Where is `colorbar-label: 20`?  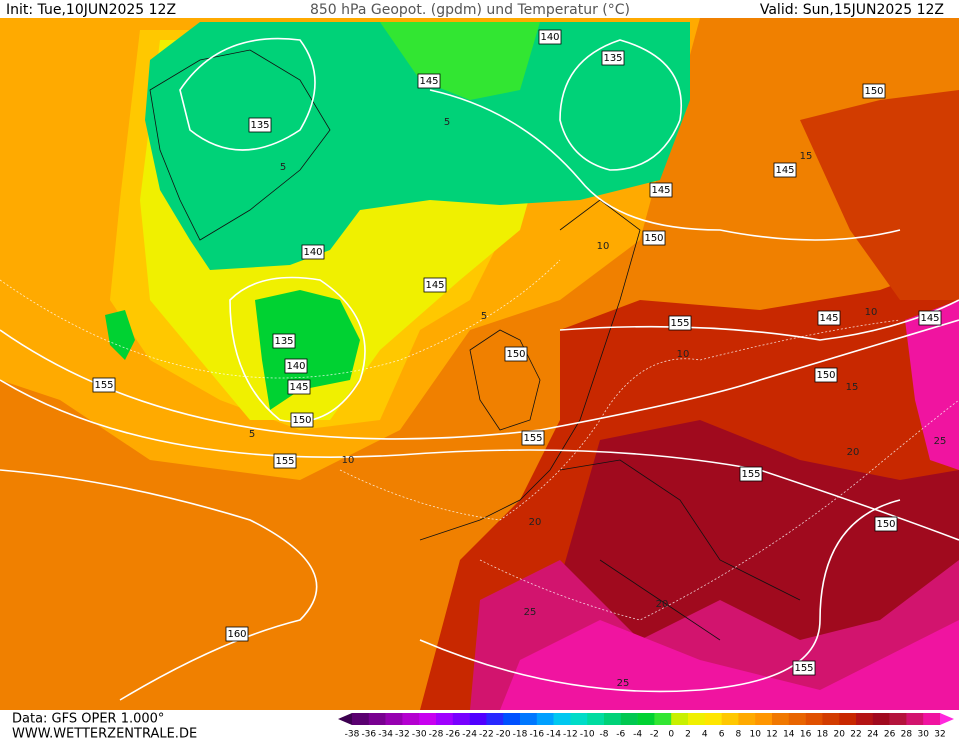
colorbar-label: 20 is located at coordinates (839, 735).